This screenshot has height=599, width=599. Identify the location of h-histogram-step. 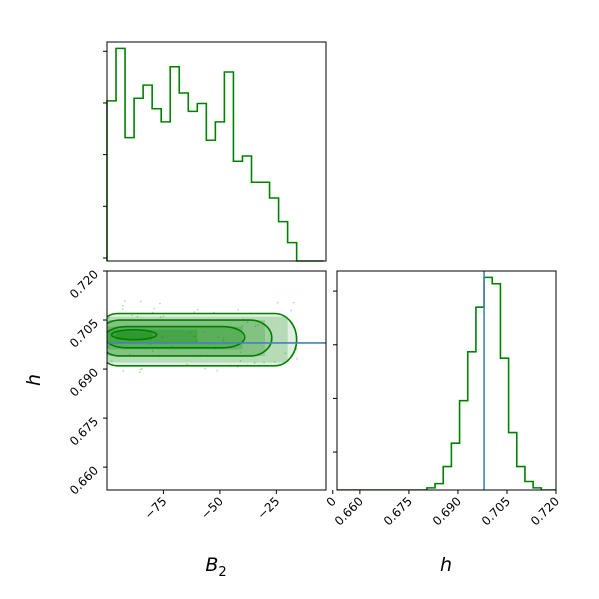
(446, 383).